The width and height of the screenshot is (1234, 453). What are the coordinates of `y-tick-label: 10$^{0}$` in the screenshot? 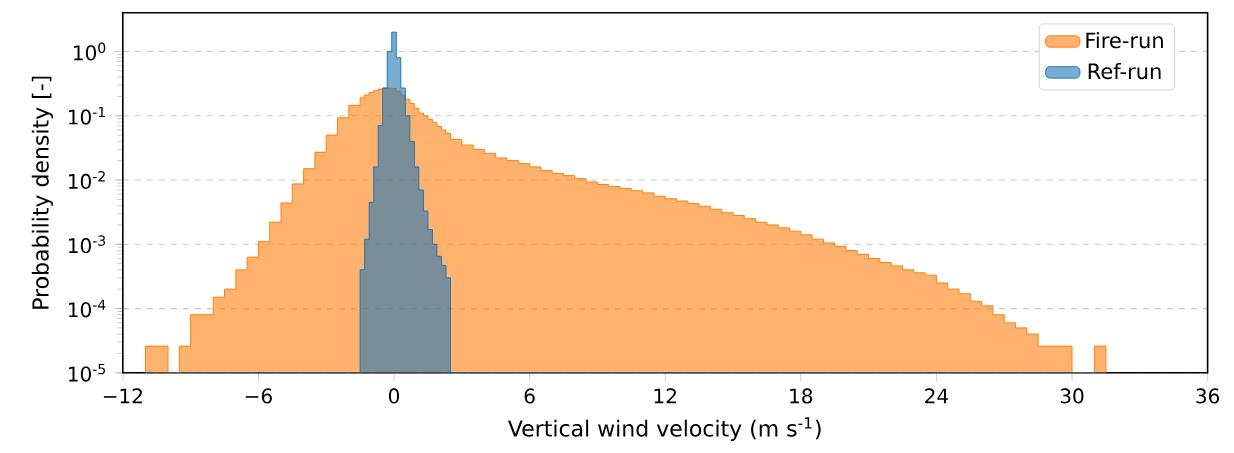 It's located at (90, 51).